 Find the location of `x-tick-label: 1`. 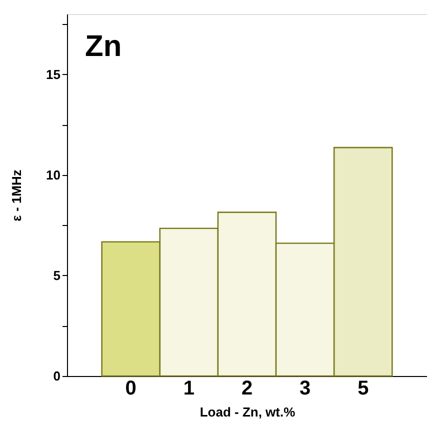

x-tick-label: 1 is located at coordinates (188, 389).